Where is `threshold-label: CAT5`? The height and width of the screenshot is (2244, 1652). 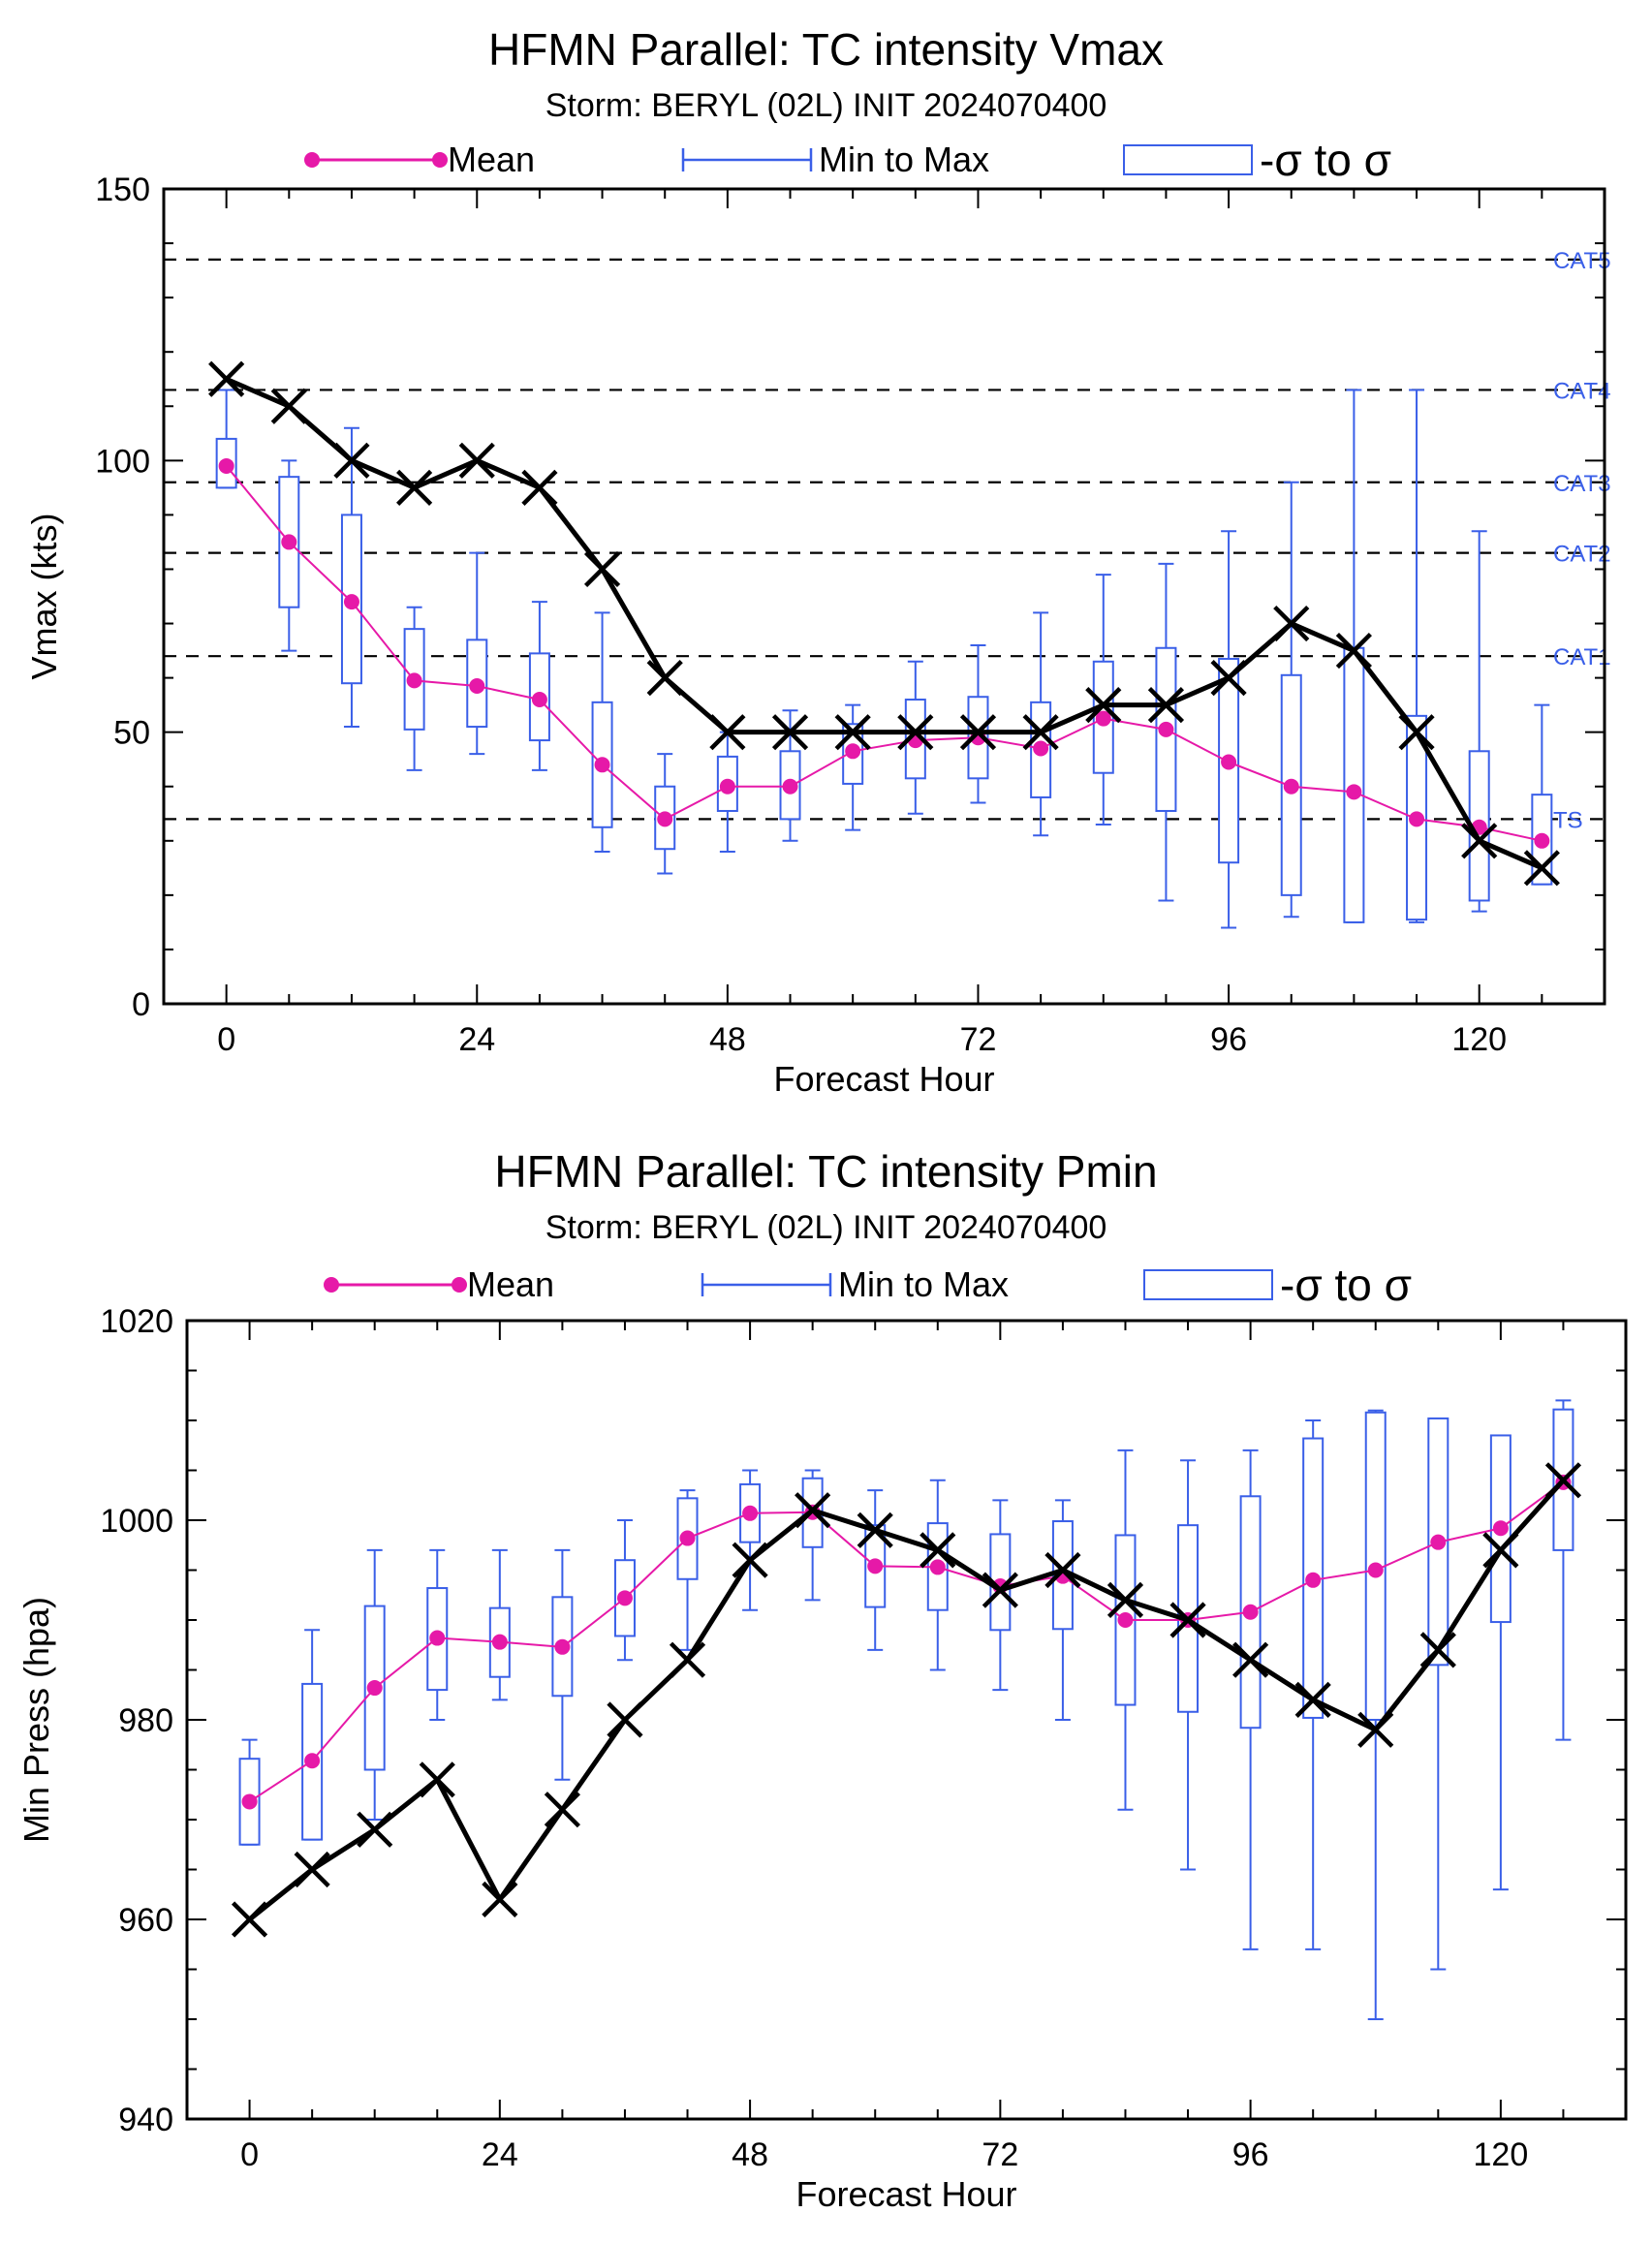
threshold-label: CAT5 is located at coordinates (1582, 261).